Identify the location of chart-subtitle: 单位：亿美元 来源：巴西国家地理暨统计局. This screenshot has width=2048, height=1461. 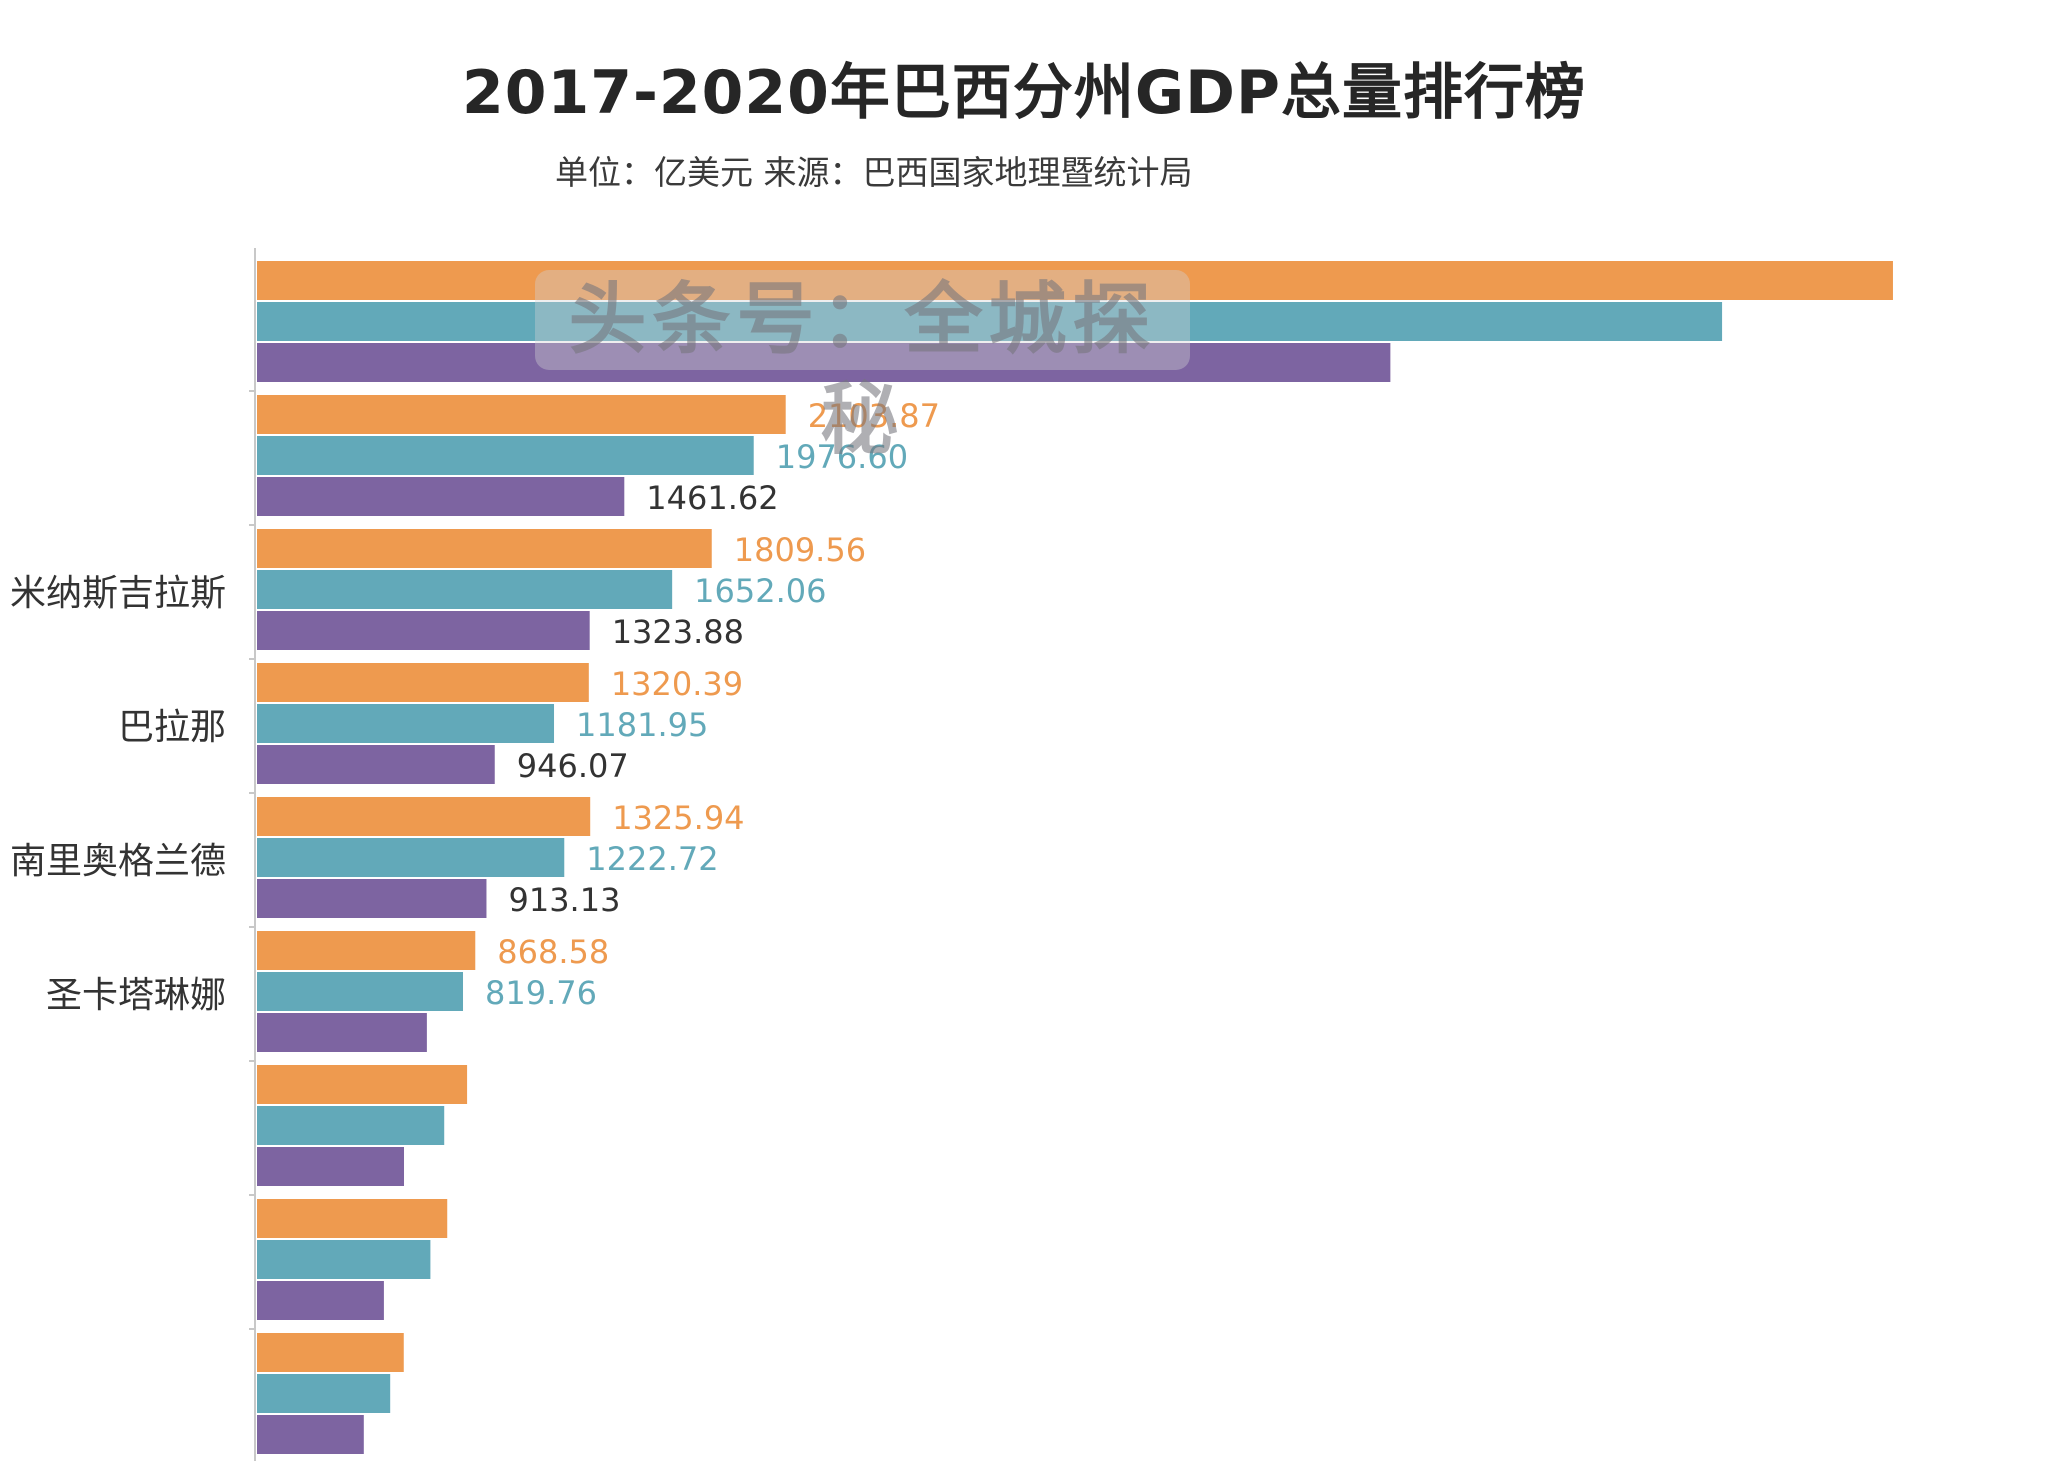
(874, 172).